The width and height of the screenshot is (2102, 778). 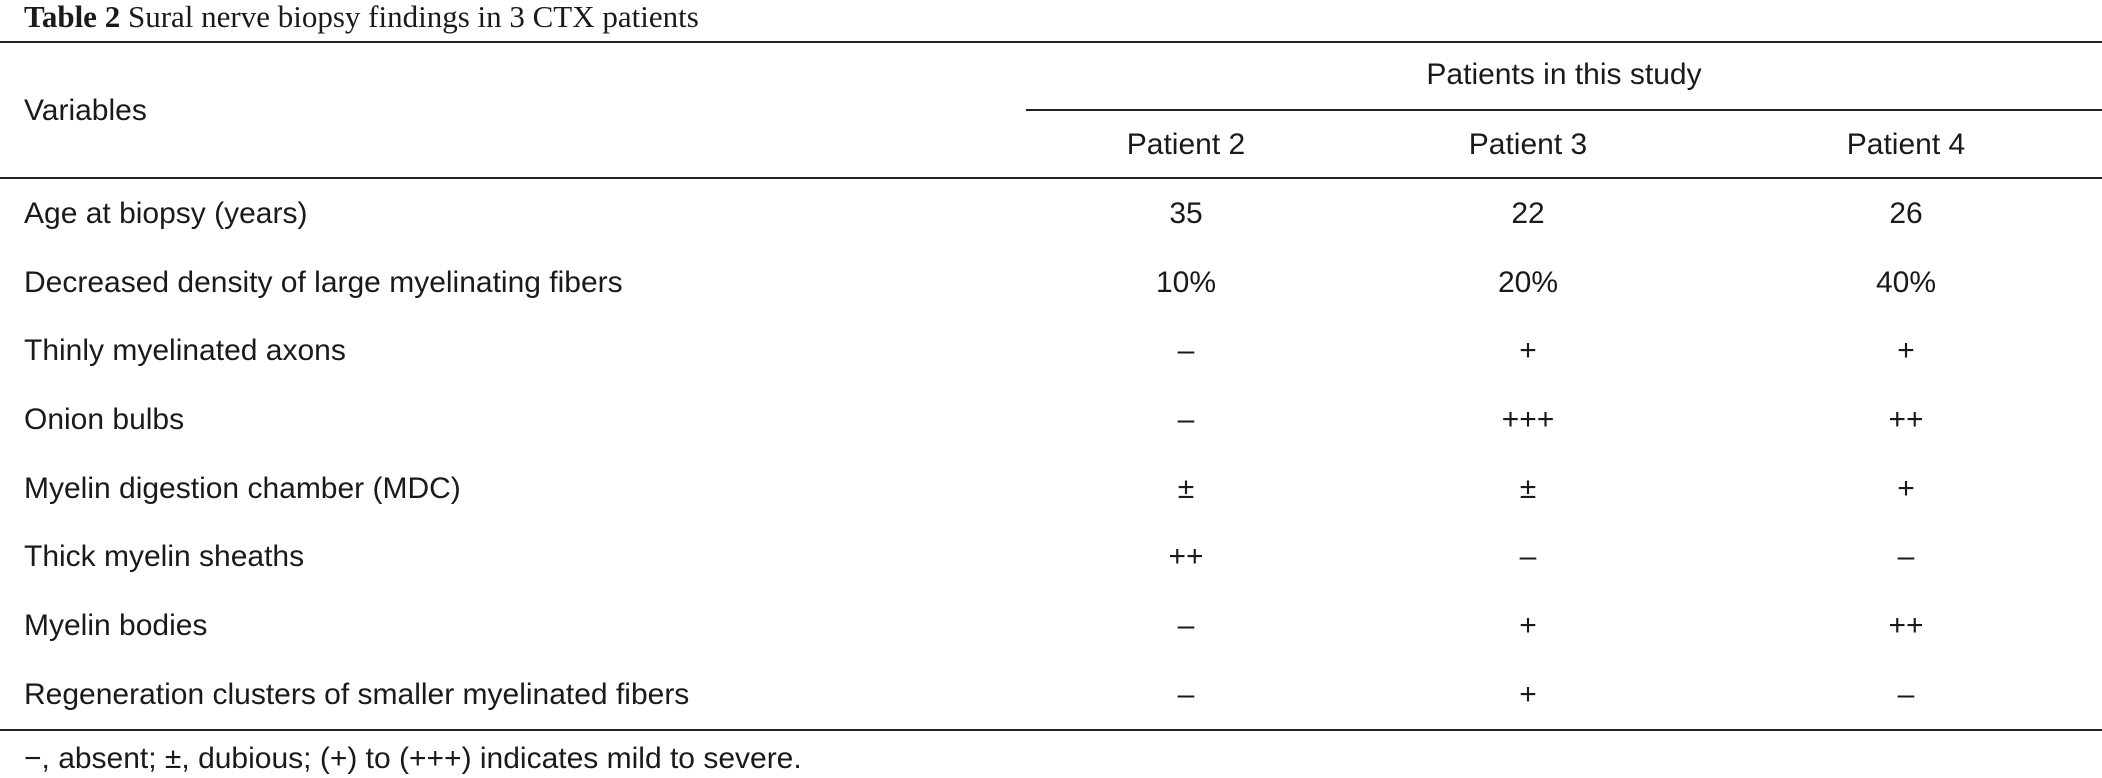 I want to click on variables-header: Variables, so click(x=85, y=110).